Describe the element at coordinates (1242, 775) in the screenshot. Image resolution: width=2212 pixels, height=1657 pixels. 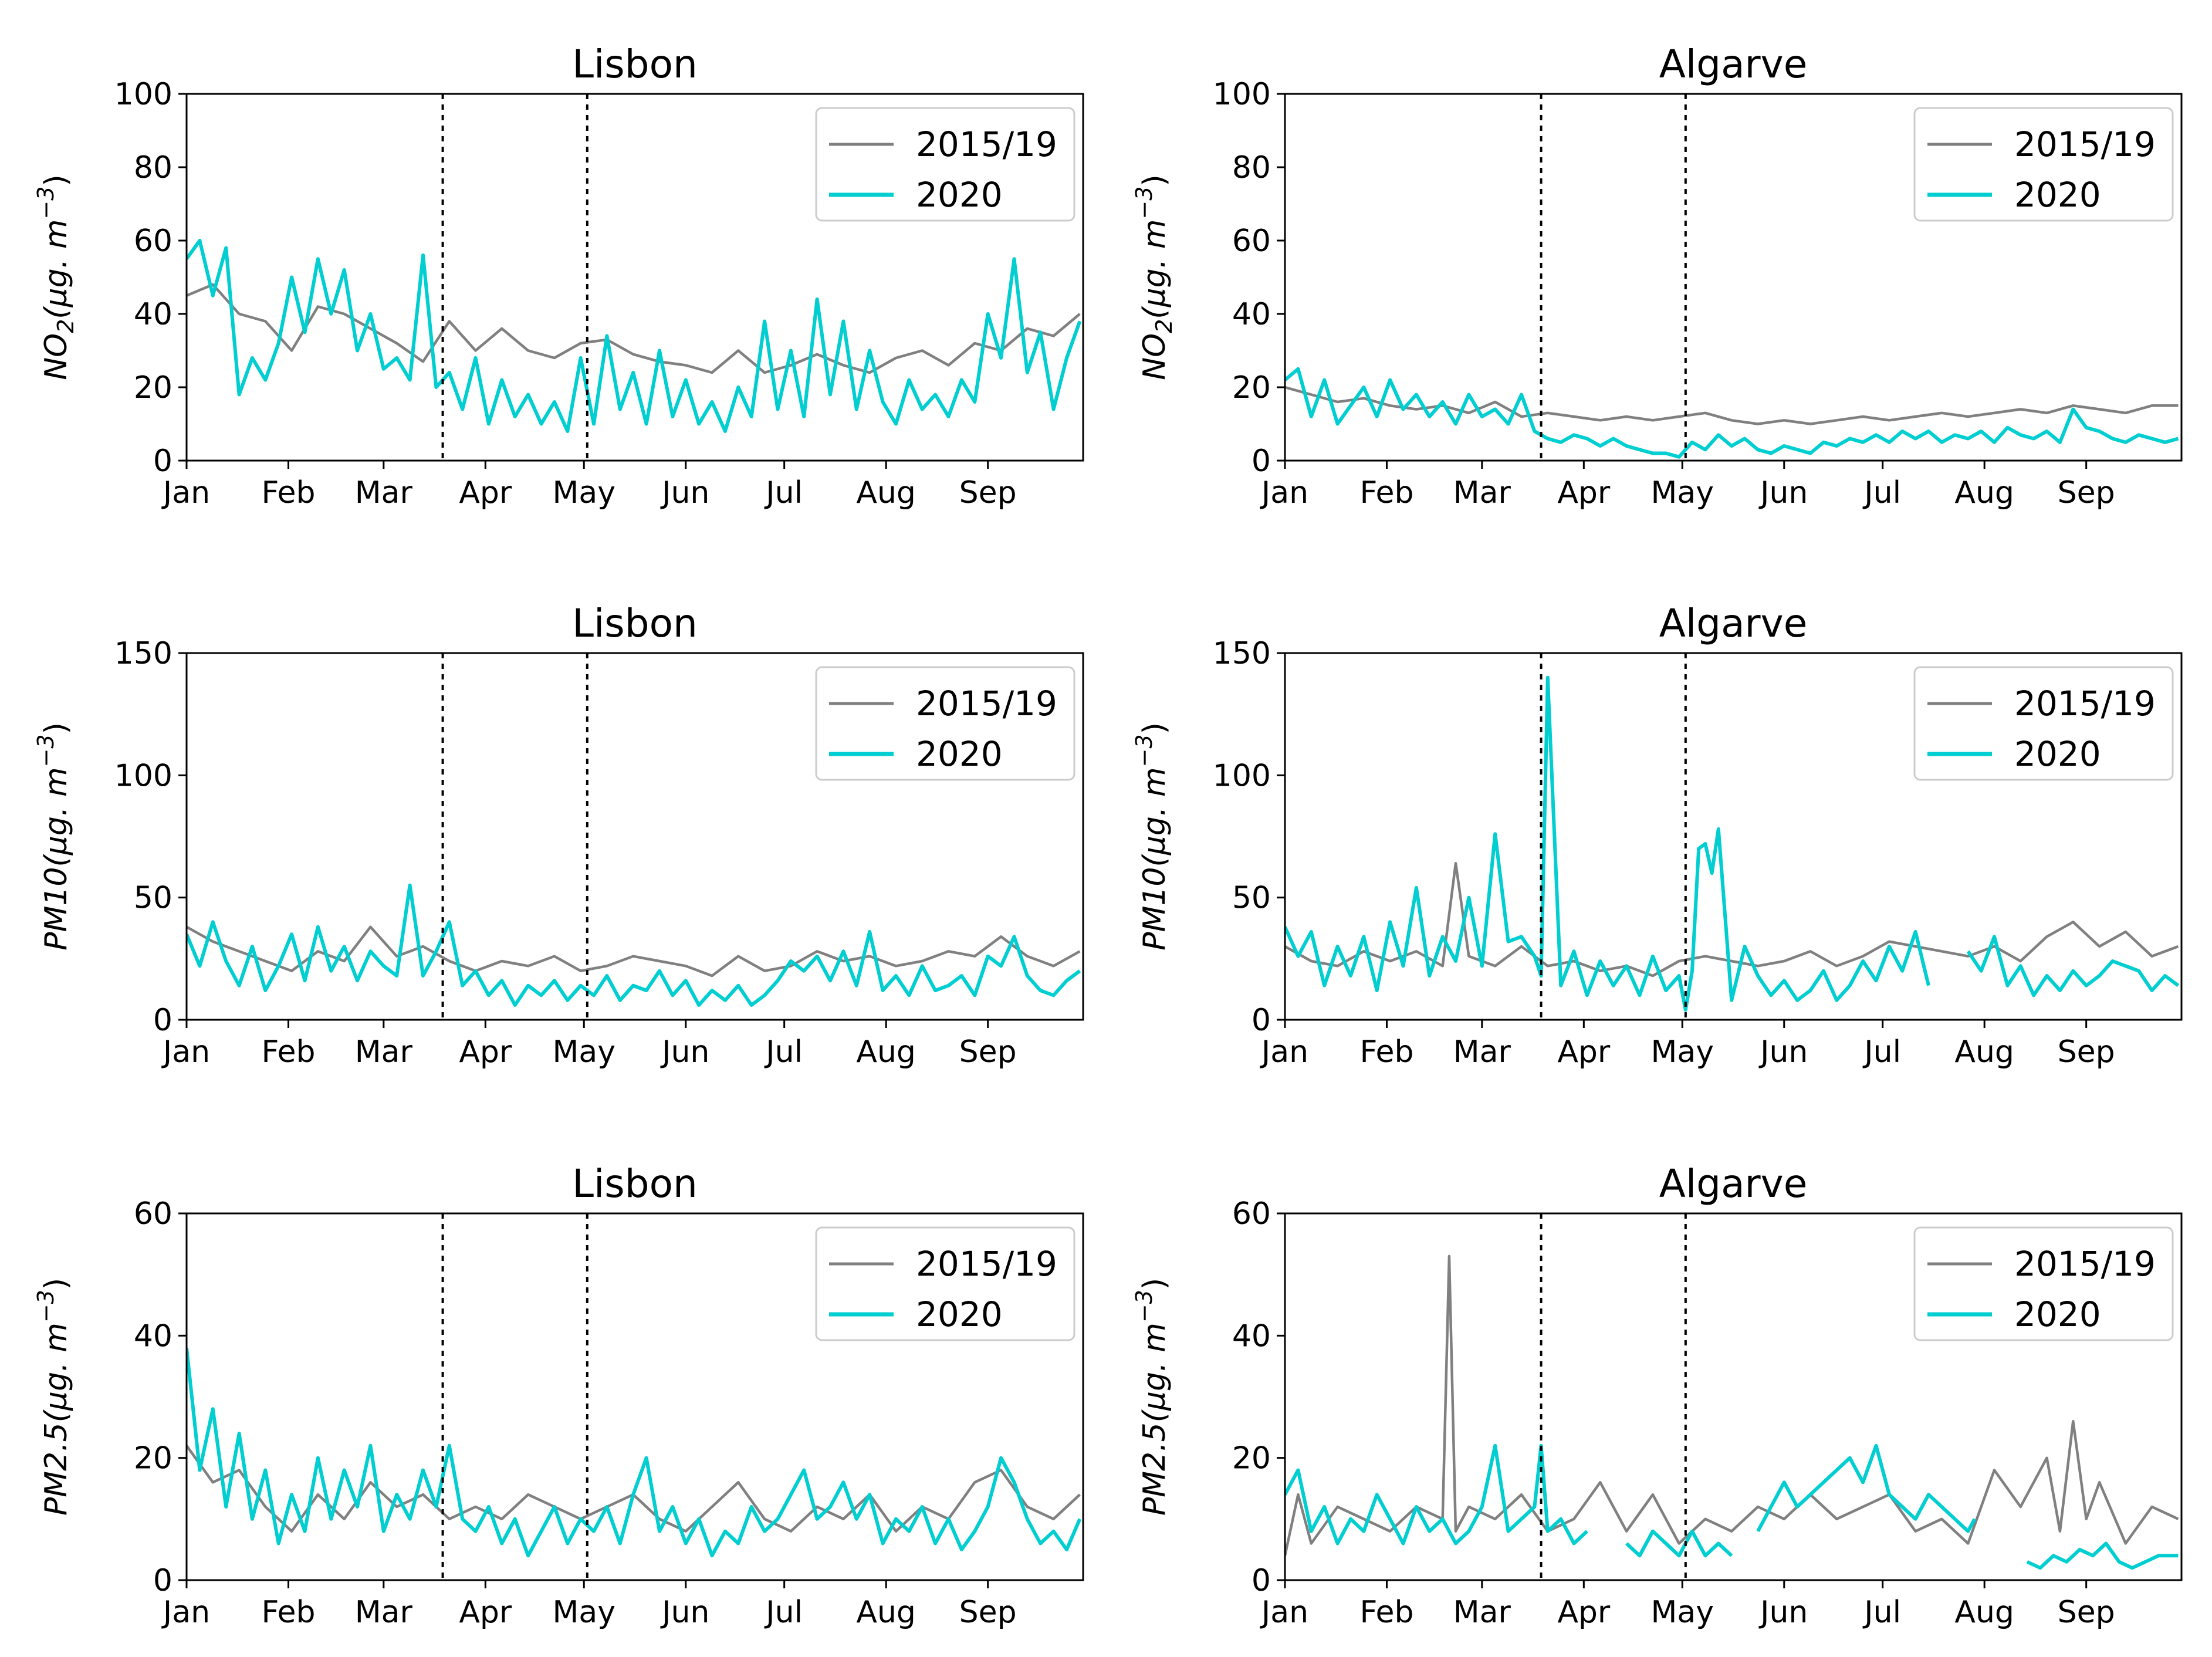
I see `y-tick-label: 100` at that location.